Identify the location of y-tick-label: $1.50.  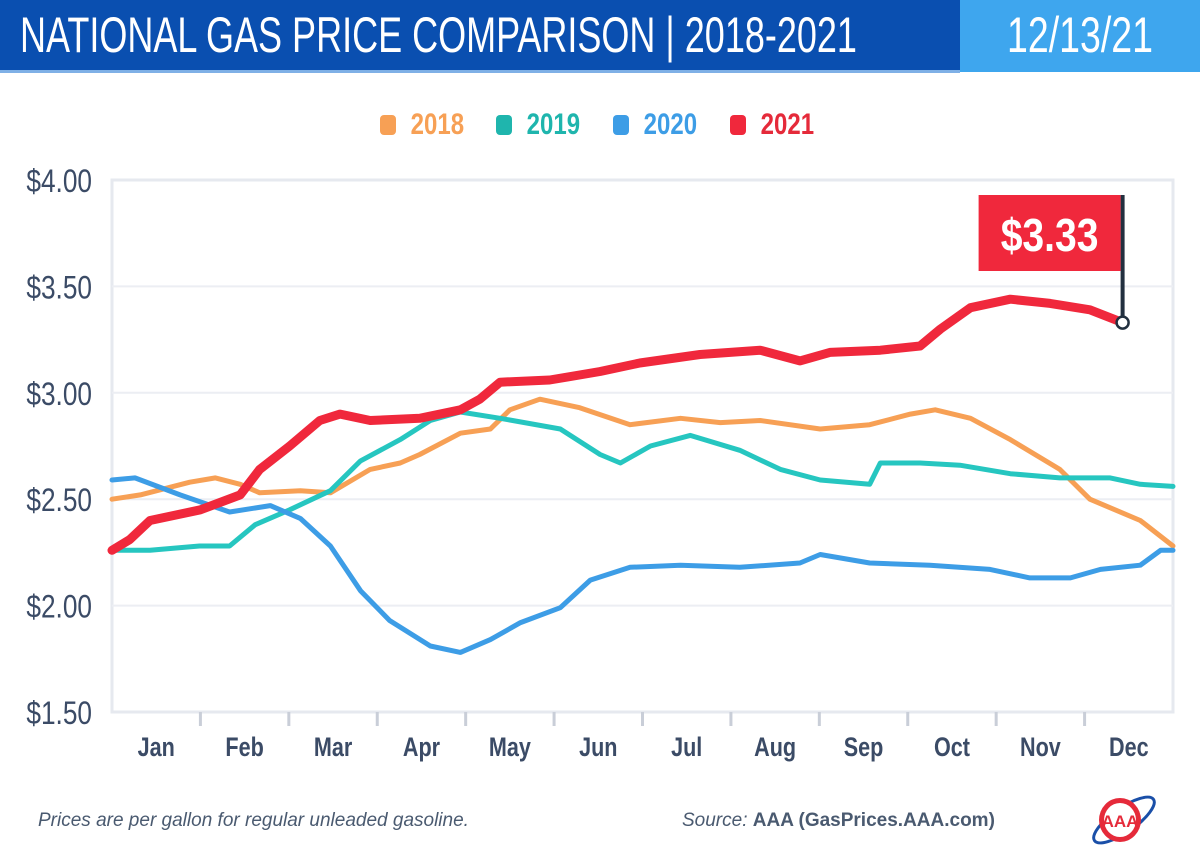
(59, 714).